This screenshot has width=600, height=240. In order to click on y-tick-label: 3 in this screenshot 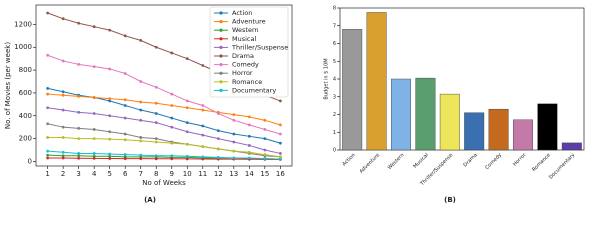, I will do `click(334, 97)`.